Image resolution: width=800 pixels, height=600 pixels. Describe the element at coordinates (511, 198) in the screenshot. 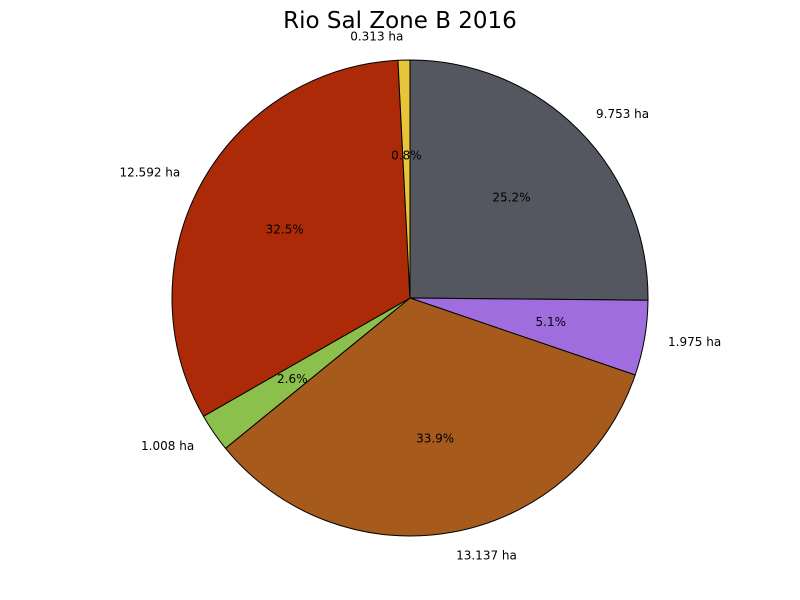

I see `slice-percent-label: 25.2%` at that location.